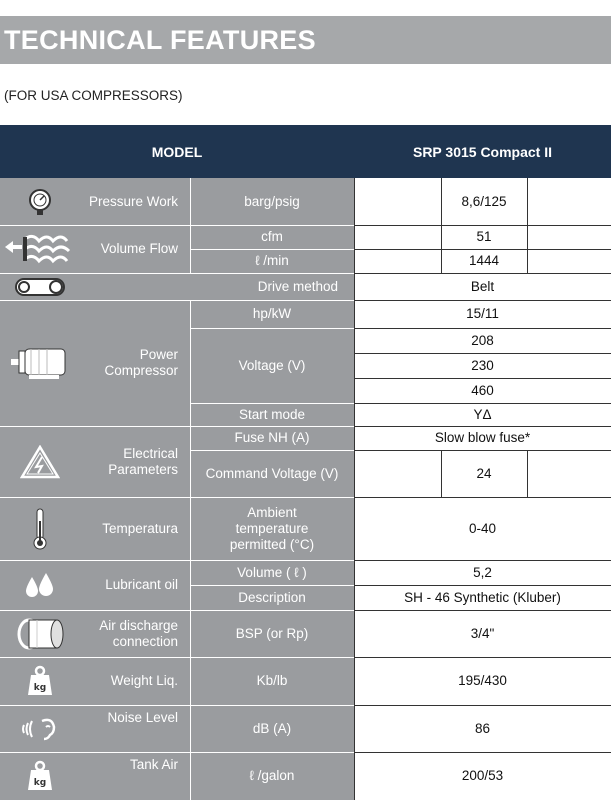 This screenshot has width=611, height=800. Describe the element at coordinates (482, 776) in the screenshot. I see `tank-value: 200/53` at that location.